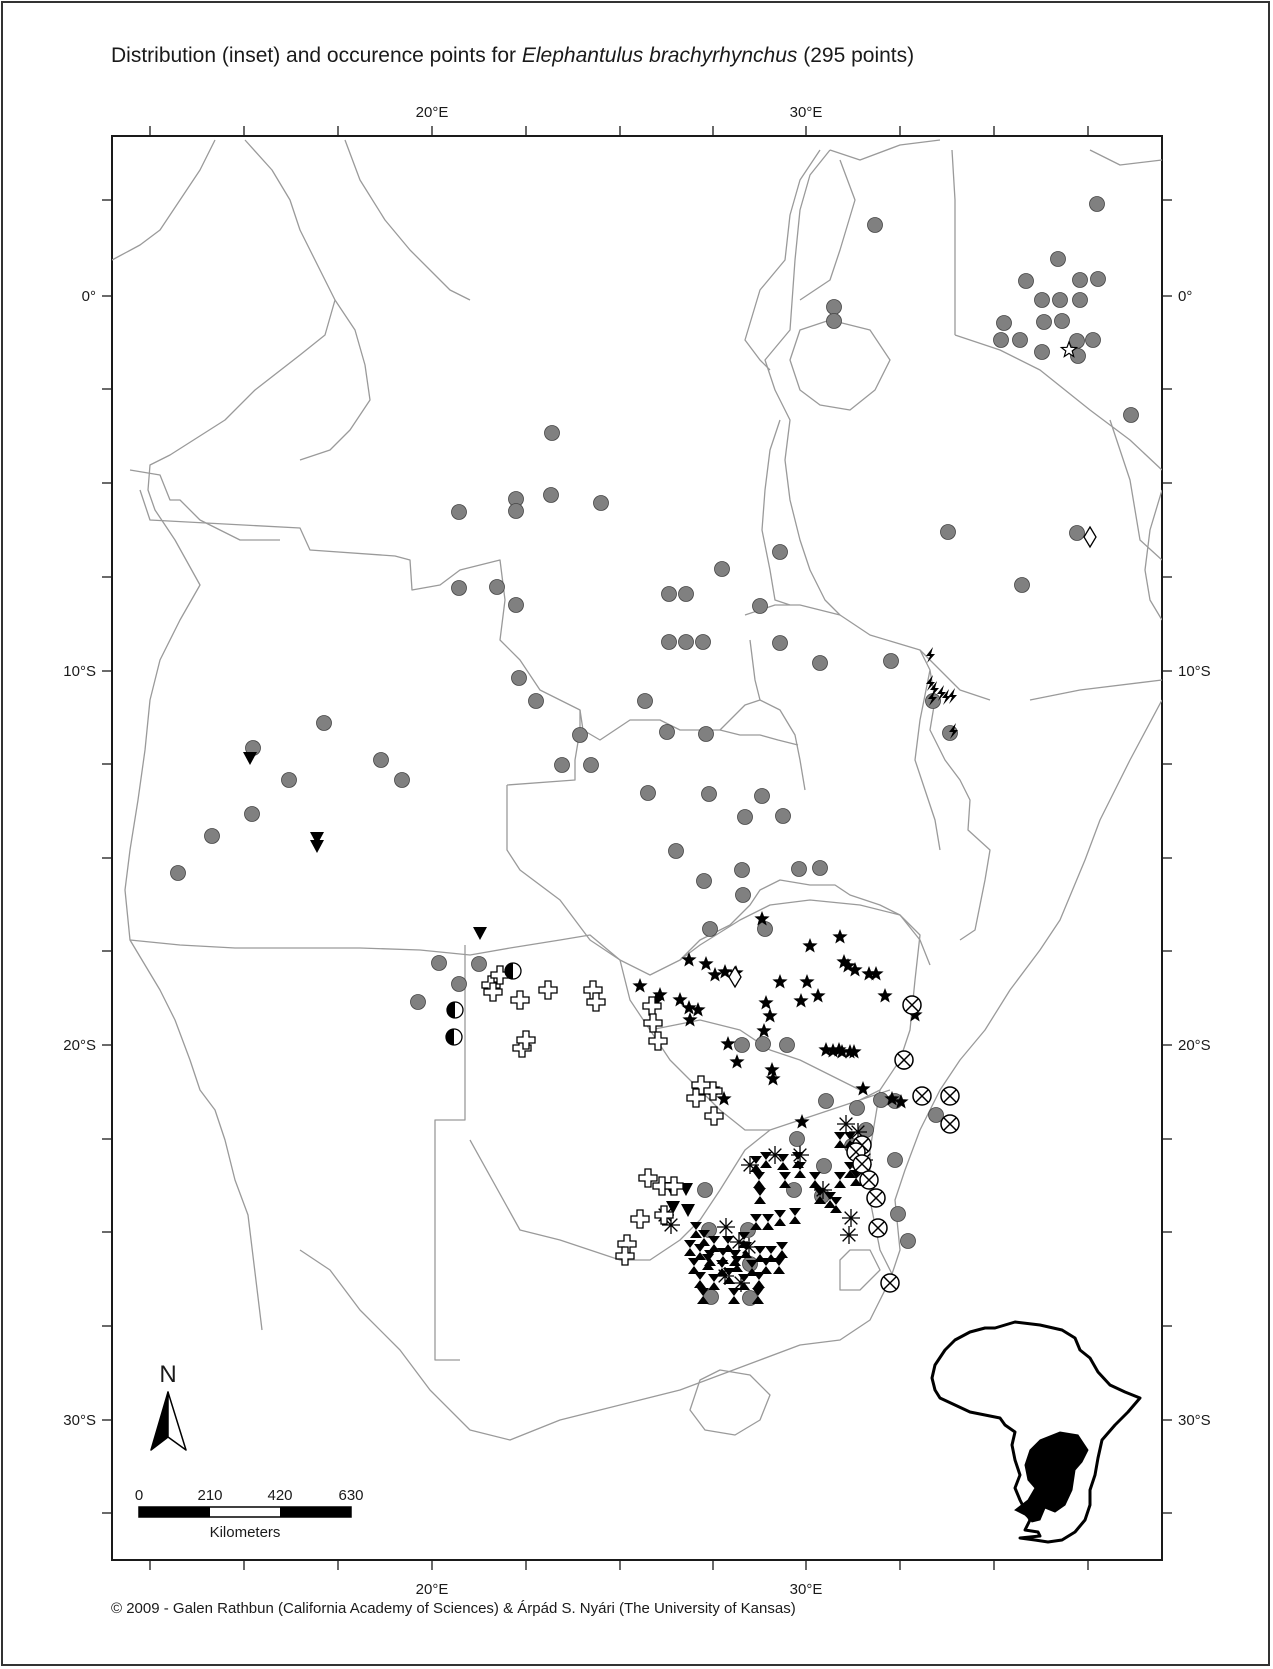 This screenshot has width=1273, height=1669. I want to click on lat-label-right-10s: 10°S, so click(1194, 671).